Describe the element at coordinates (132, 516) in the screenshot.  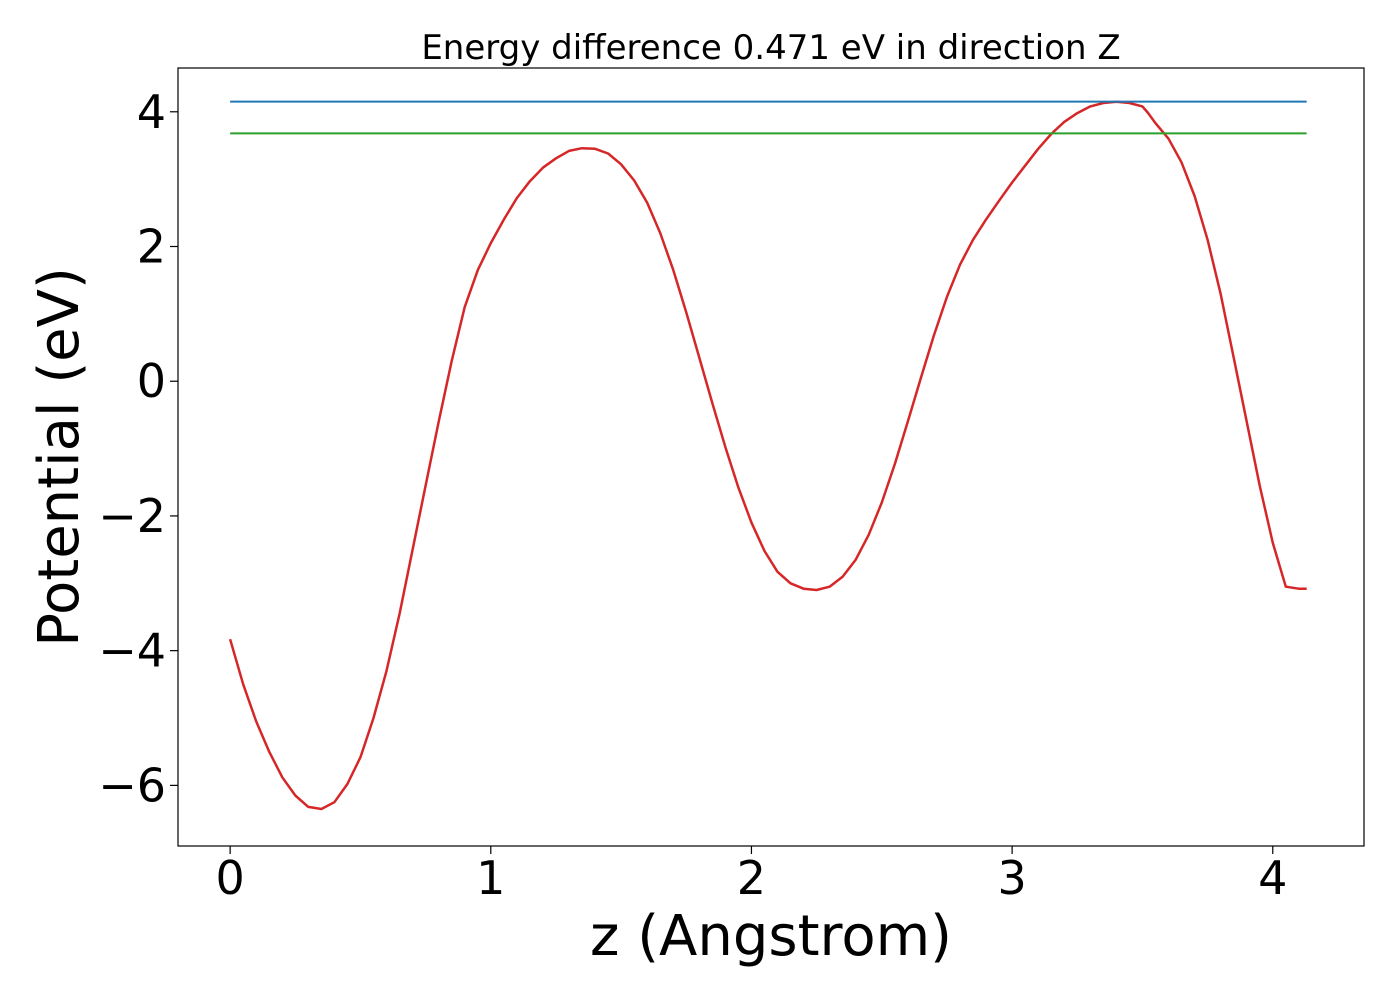
I see `y-tick-label: −2` at that location.